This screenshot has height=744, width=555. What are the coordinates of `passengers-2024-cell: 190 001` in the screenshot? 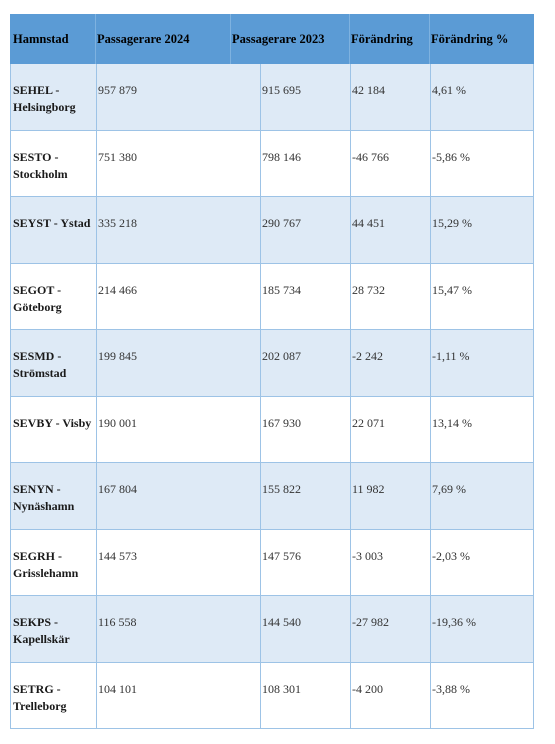 It's located at (117, 422).